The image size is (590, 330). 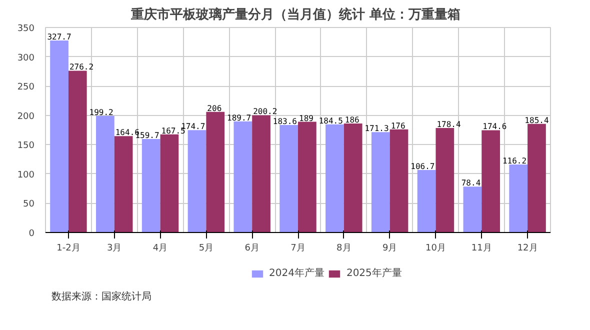 What do you see at coordinates (376, 129) in the screenshot?
I see `data-label: 171.3` at bounding box center [376, 129].